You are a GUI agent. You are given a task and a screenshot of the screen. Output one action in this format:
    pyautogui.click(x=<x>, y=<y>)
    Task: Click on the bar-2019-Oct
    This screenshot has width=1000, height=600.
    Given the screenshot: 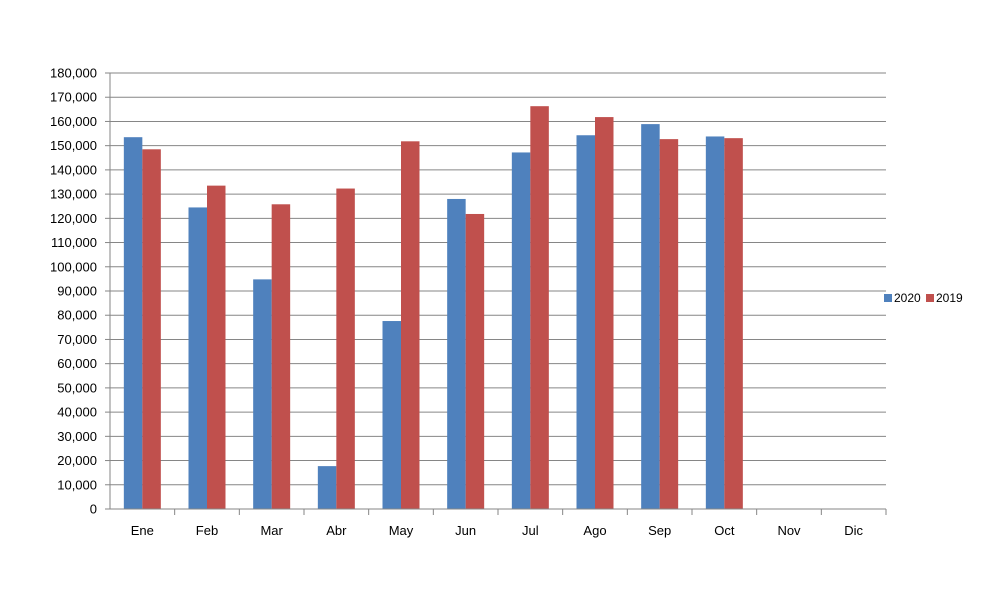 What is the action you would take?
    pyautogui.click(x=733, y=323)
    